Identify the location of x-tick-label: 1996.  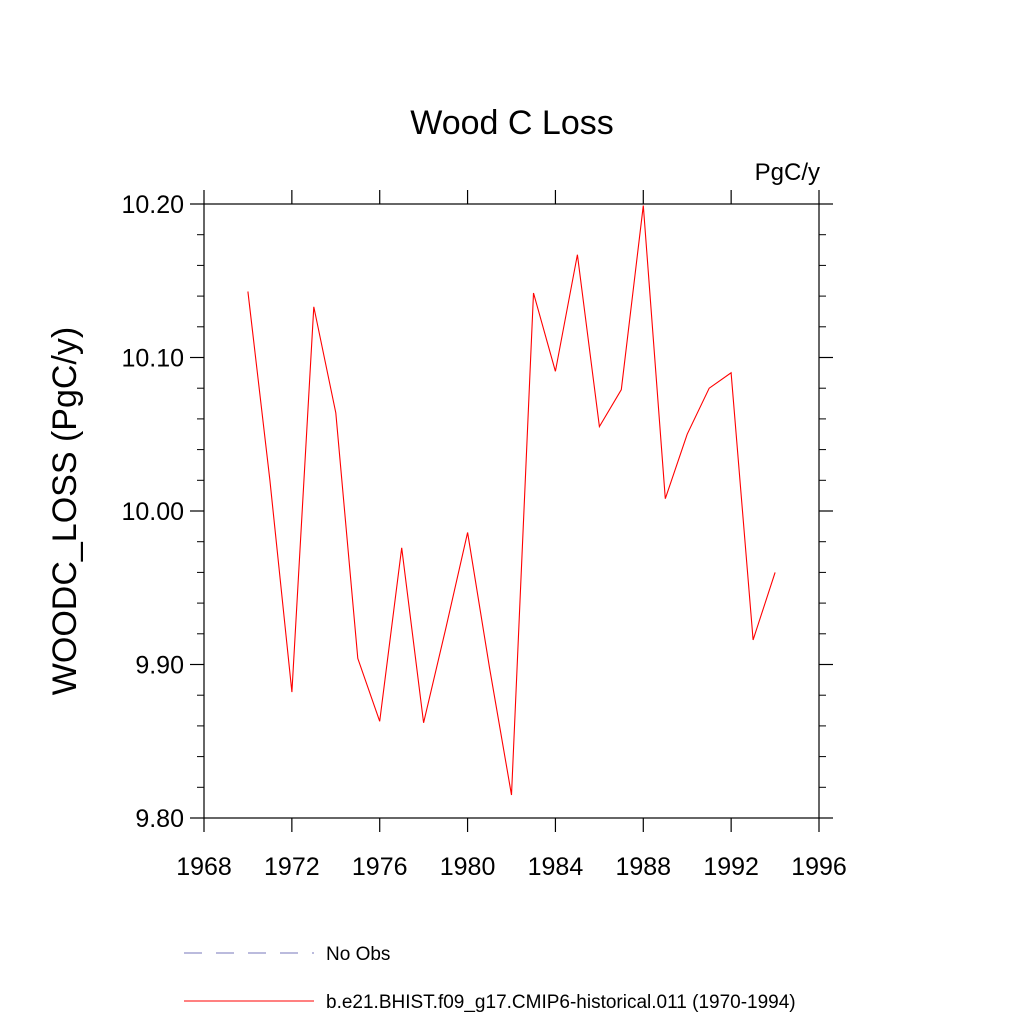
(819, 867).